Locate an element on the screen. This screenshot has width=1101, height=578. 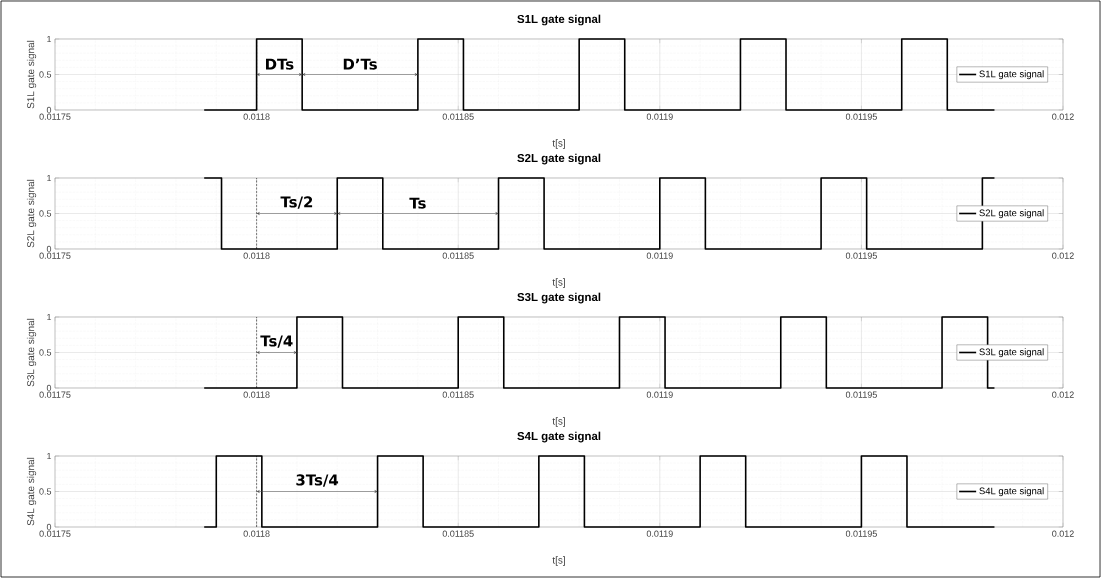
annotation: Ts is located at coordinates (417, 203).